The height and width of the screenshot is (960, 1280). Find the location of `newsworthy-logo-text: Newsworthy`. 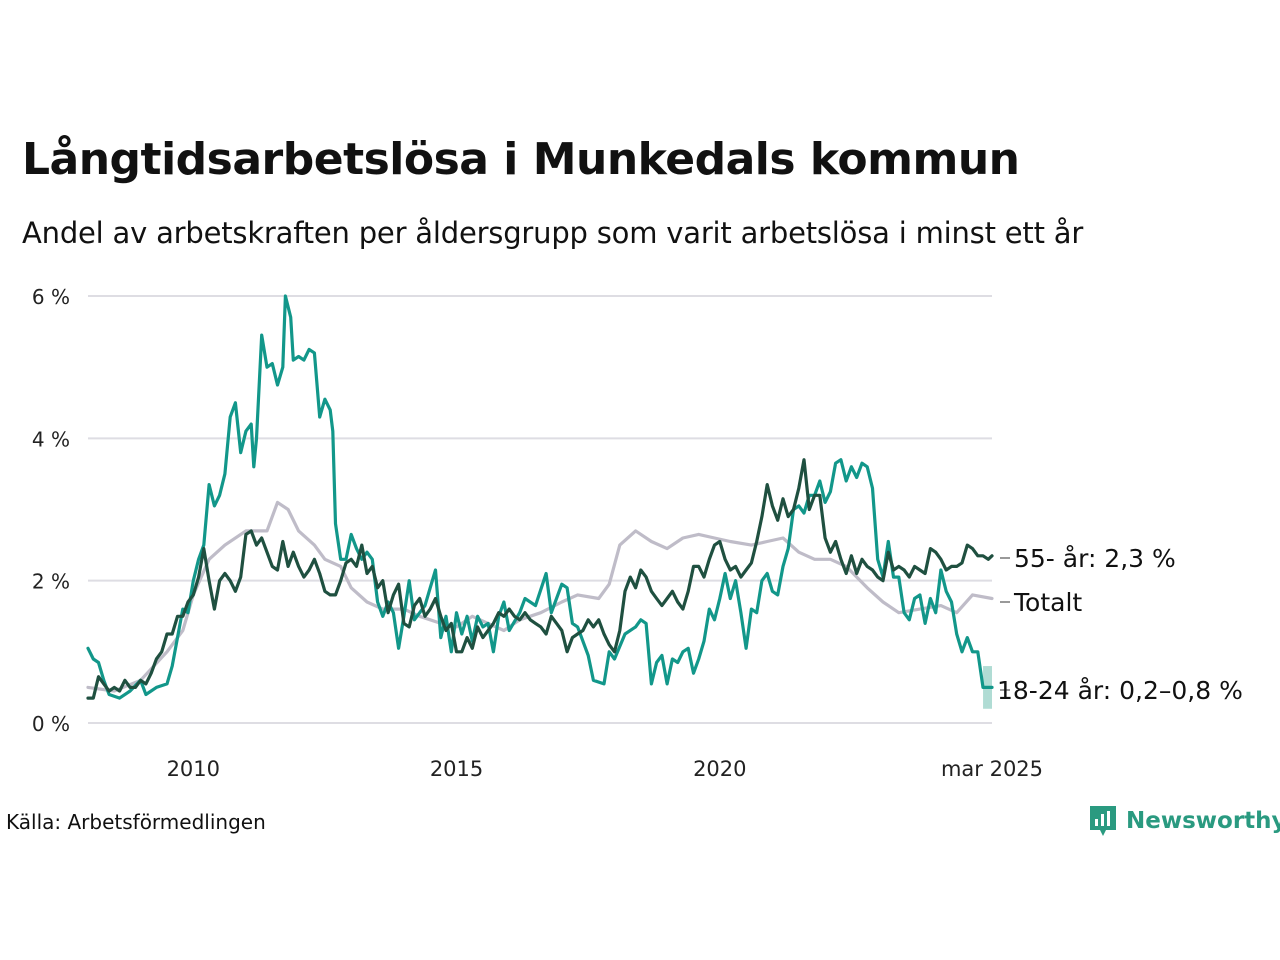

newsworthy-logo-text: Newsworthy is located at coordinates (1203, 821).